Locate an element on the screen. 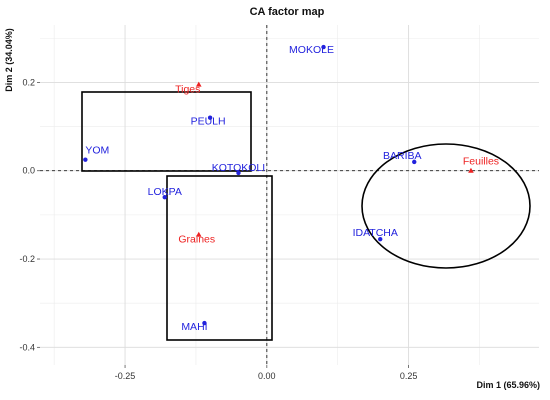  point-label: IDATCHA is located at coordinates (375, 233).